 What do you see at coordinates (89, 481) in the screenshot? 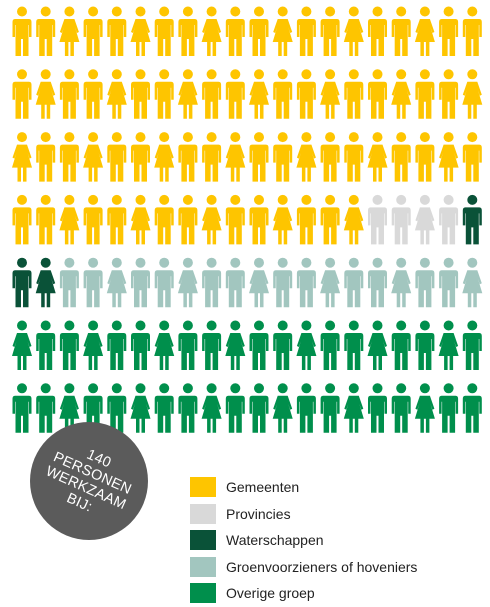
I see `badge-text: 140 PERSONEN WERKZAAM BIJ:` at bounding box center [89, 481].